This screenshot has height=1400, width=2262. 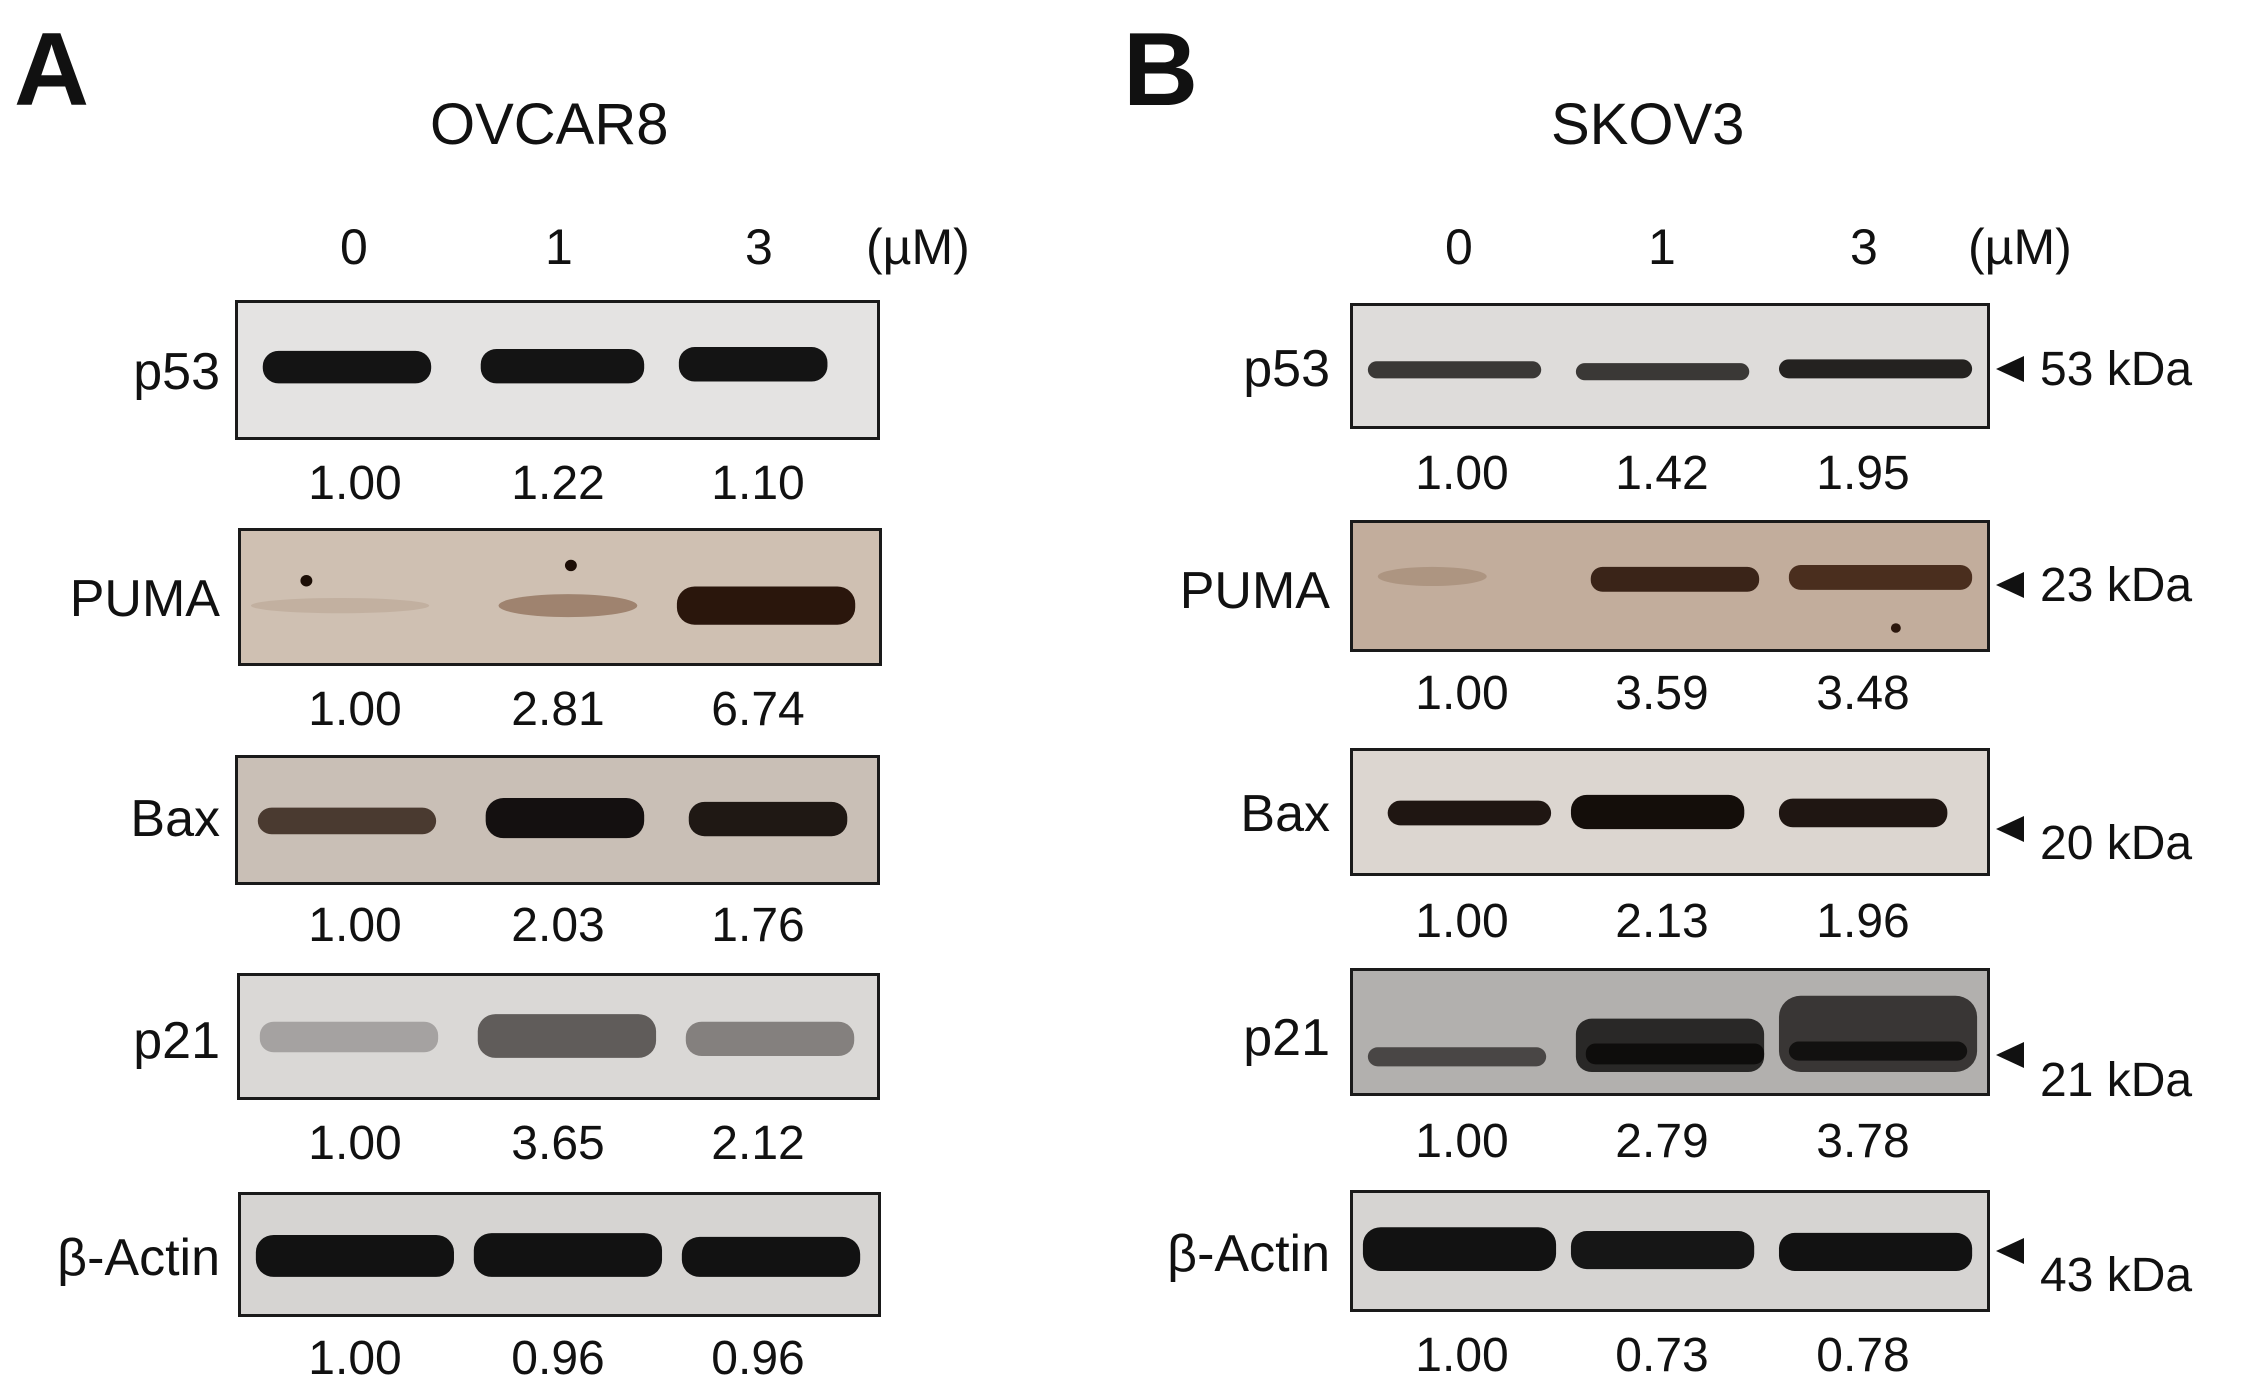 What do you see at coordinates (2010, 369) in the screenshot?
I see `marker-arrow-b-p53-icon` at bounding box center [2010, 369].